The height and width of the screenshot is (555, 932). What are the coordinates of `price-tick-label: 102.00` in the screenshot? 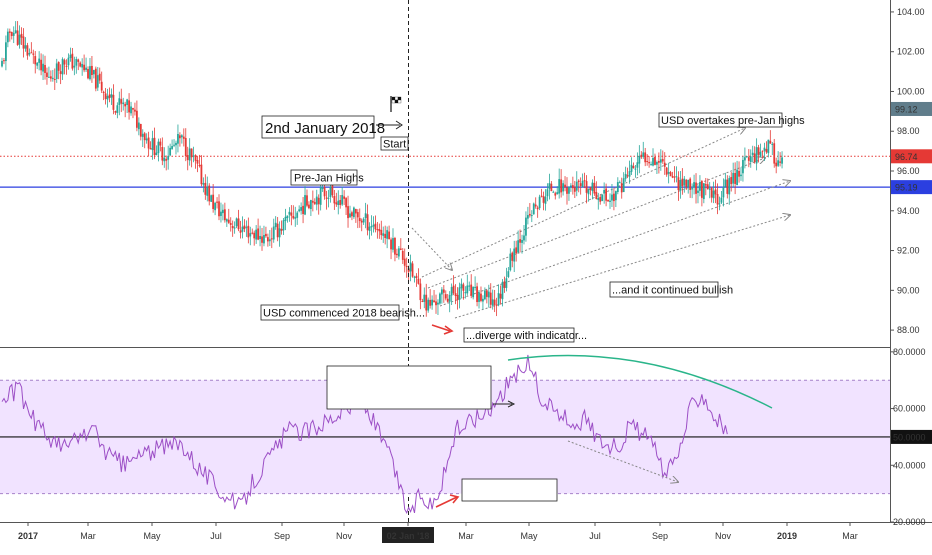 It's located at (911, 52).